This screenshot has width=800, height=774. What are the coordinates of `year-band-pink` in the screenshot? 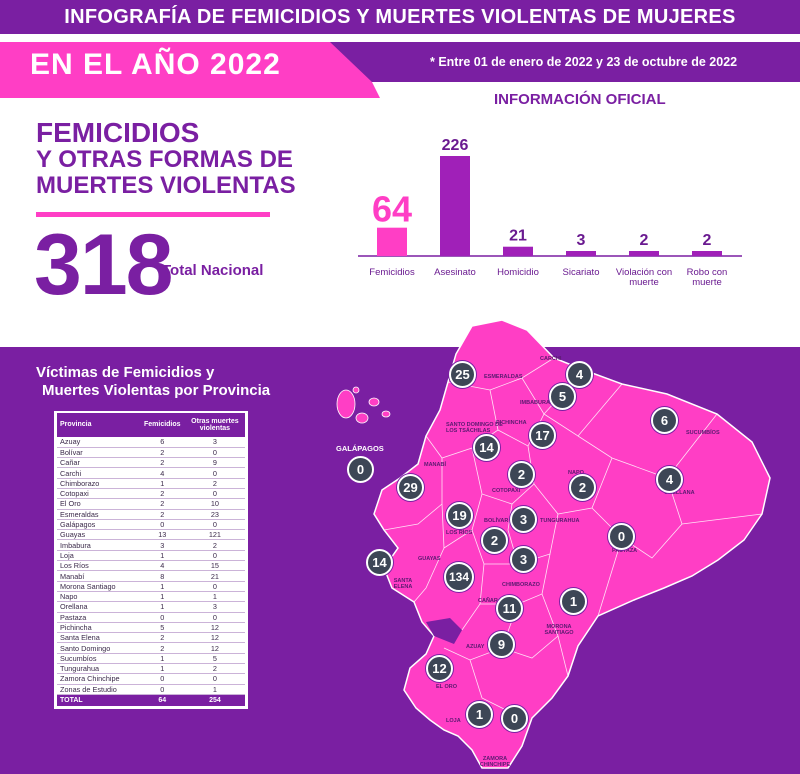 It's located at (190, 70).